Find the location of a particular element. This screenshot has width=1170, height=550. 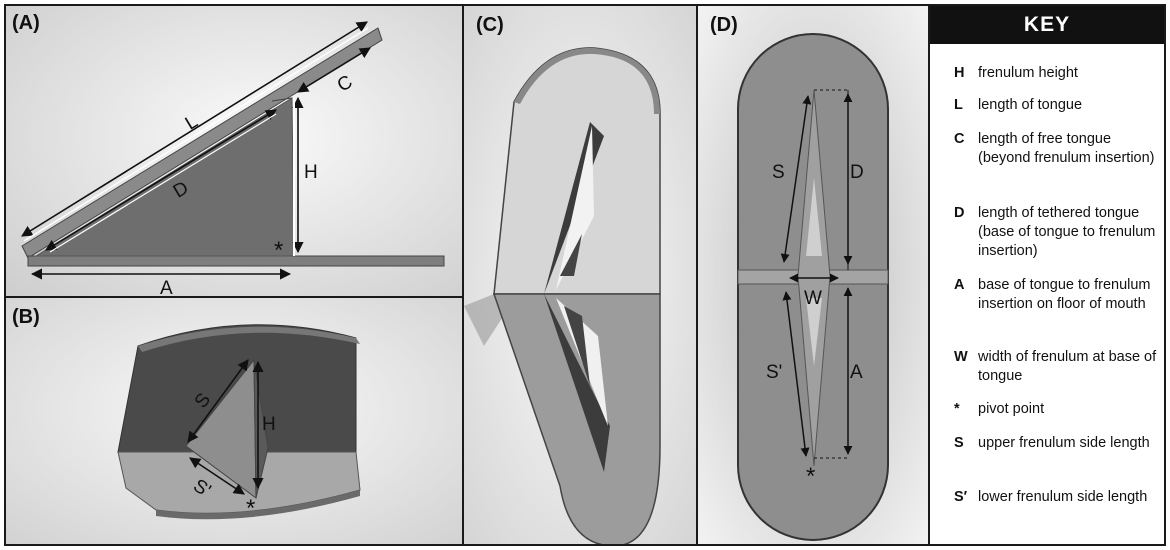

key-title: KEY is located at coordinates (1047, 25).